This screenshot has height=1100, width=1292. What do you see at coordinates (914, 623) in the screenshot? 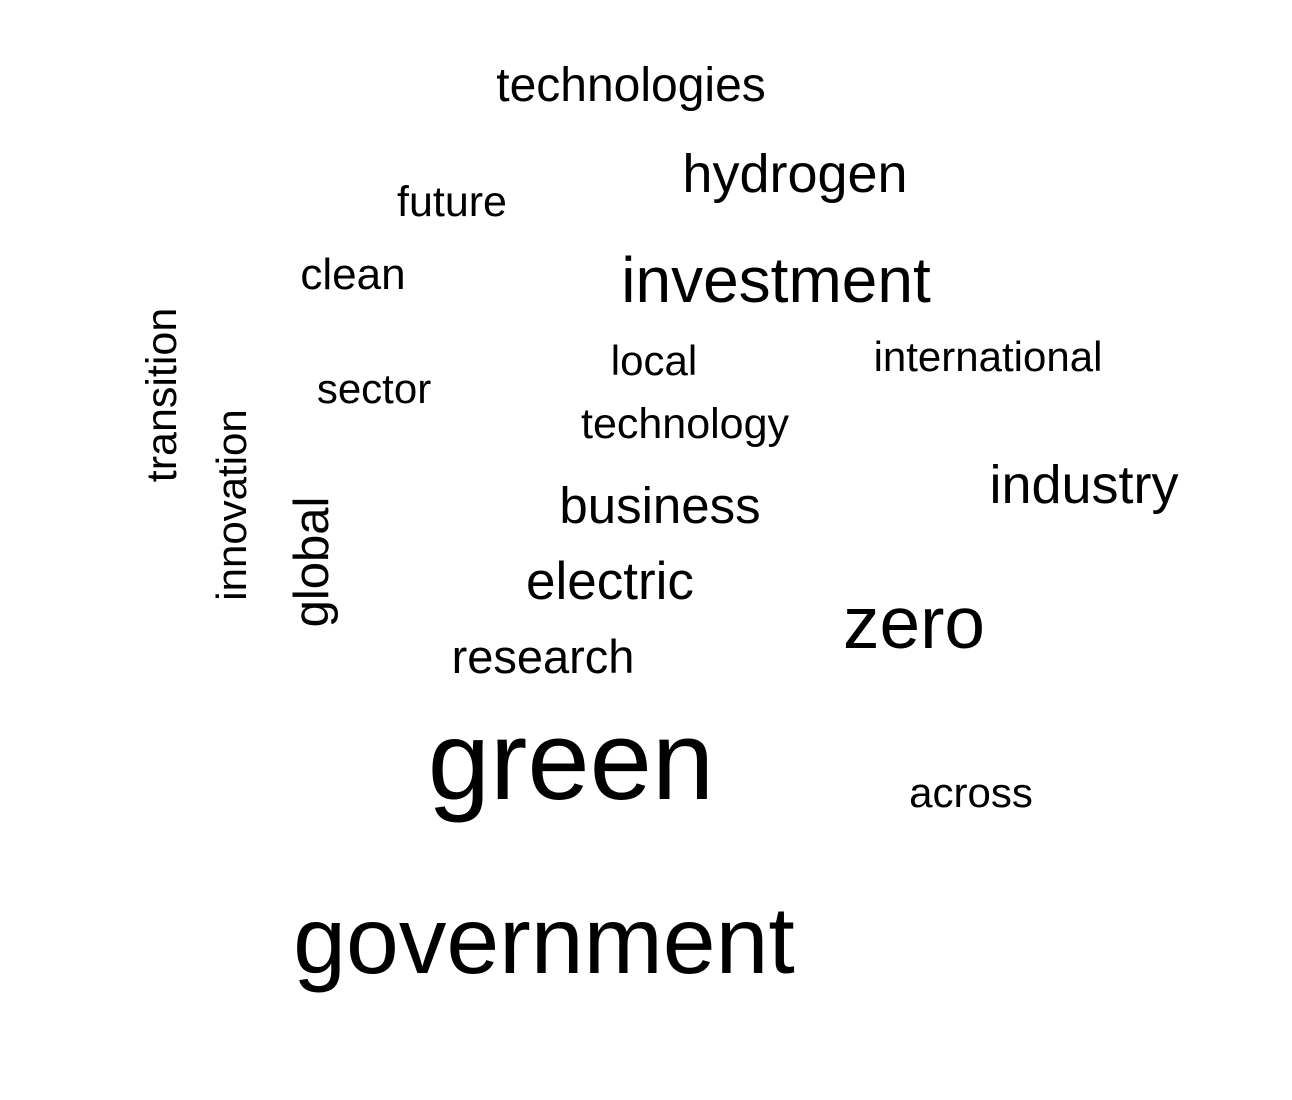
I see `word-zero: zero` at bounding box center [914, 623].